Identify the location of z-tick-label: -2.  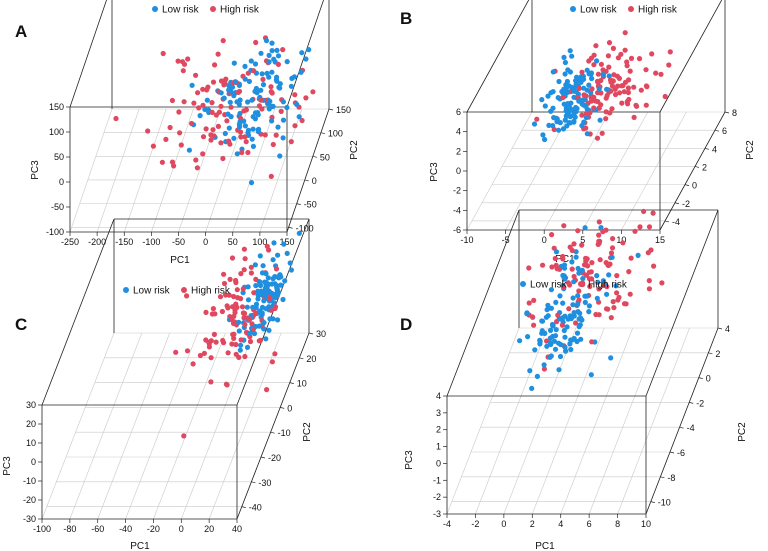
(437, 497).